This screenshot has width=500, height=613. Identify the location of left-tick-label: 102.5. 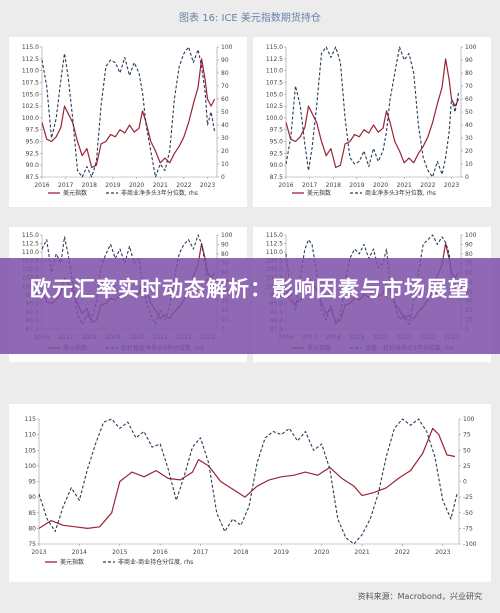
(274, 106).